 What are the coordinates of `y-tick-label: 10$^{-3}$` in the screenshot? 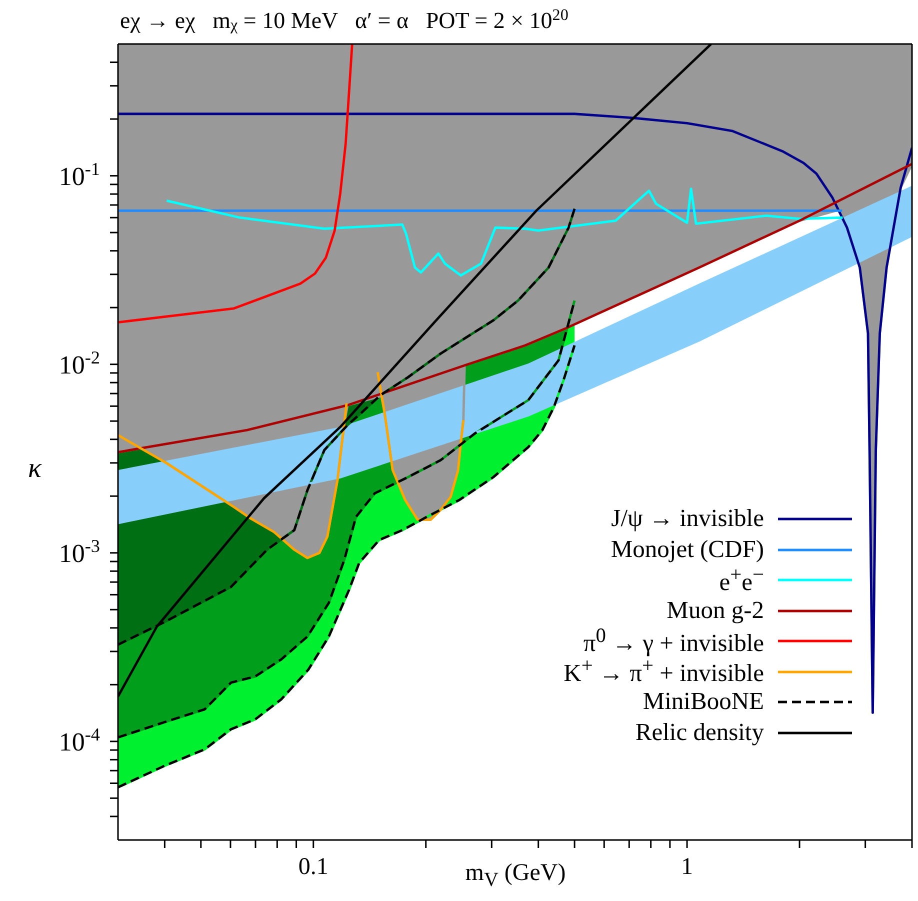 It's located at (79, 552).